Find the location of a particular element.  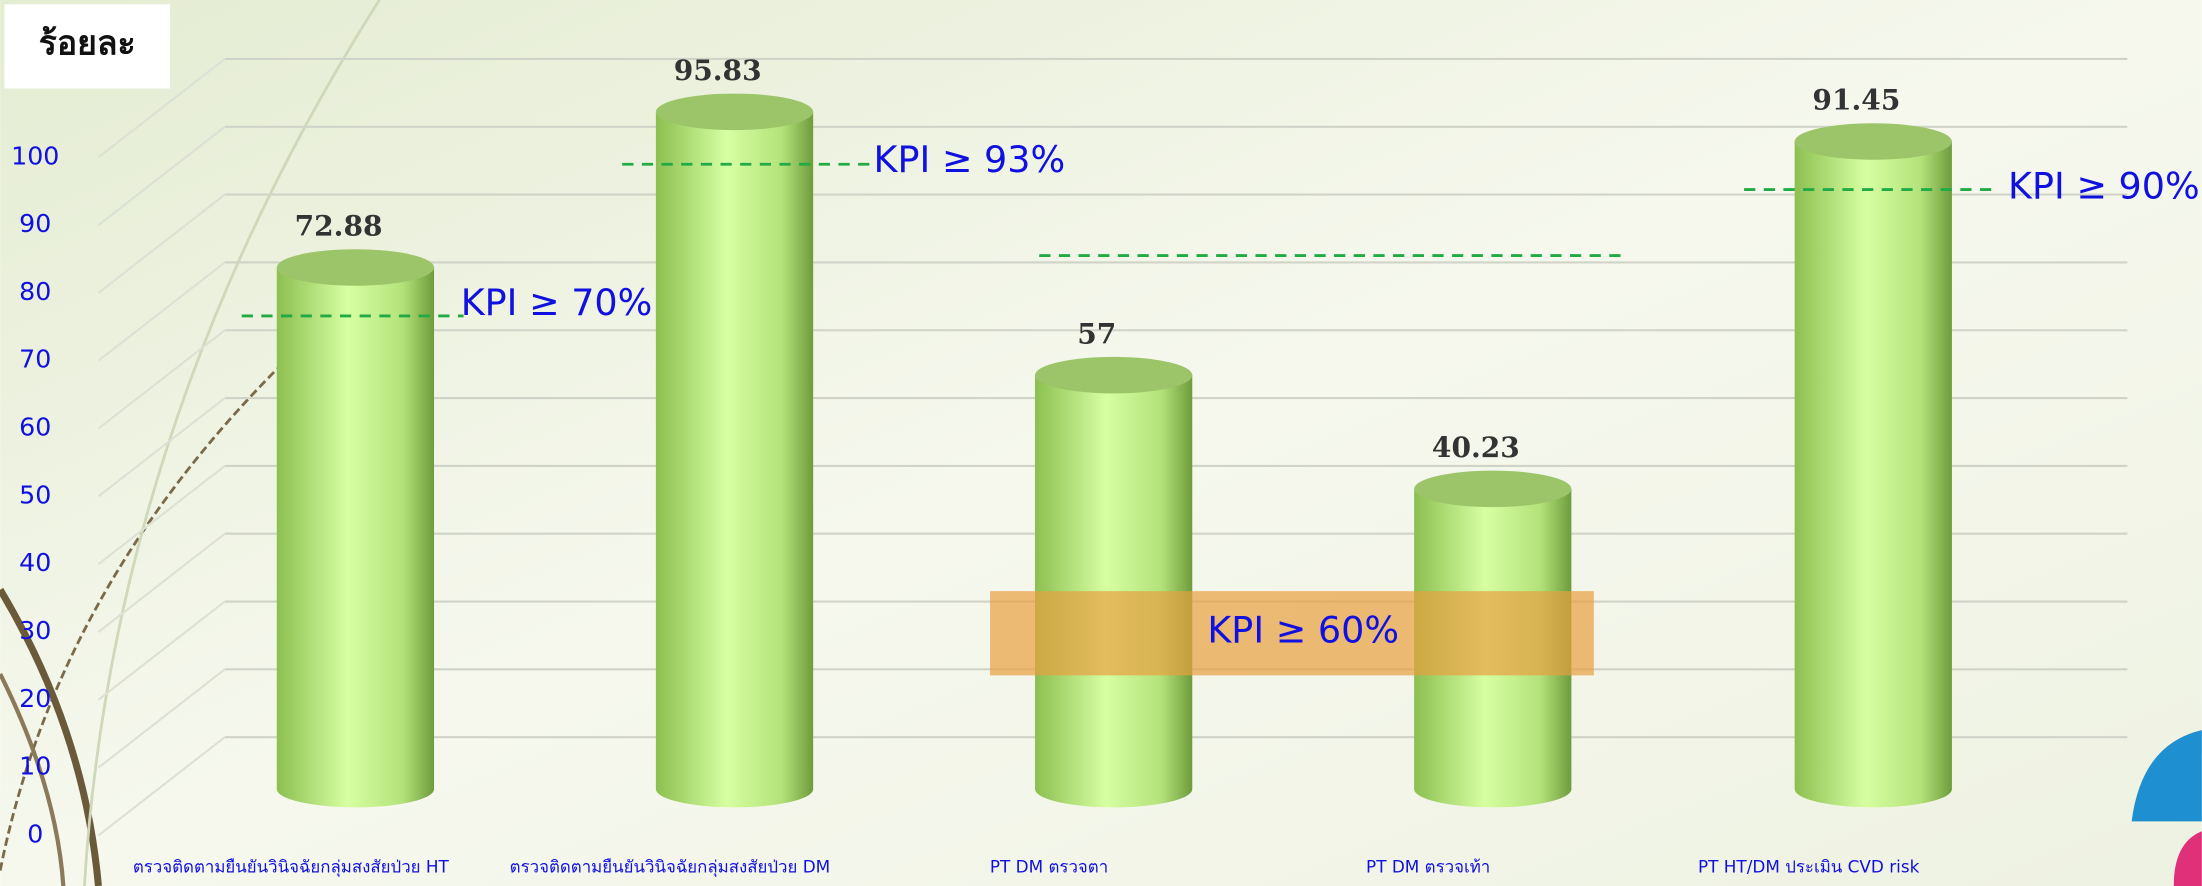

y-tick-label: 90 is located at coordinates (35, 223).